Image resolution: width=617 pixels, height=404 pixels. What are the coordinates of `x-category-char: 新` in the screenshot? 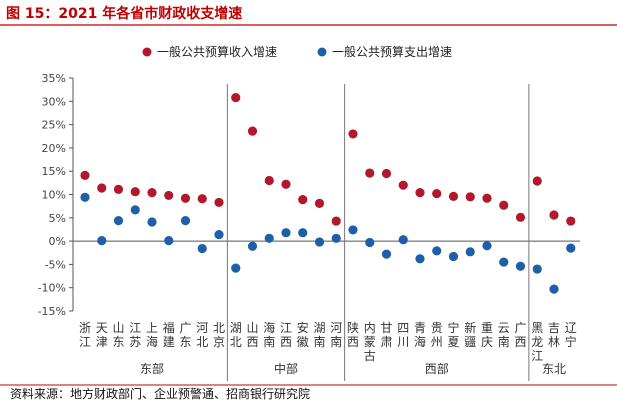 It's located at (470, 327).